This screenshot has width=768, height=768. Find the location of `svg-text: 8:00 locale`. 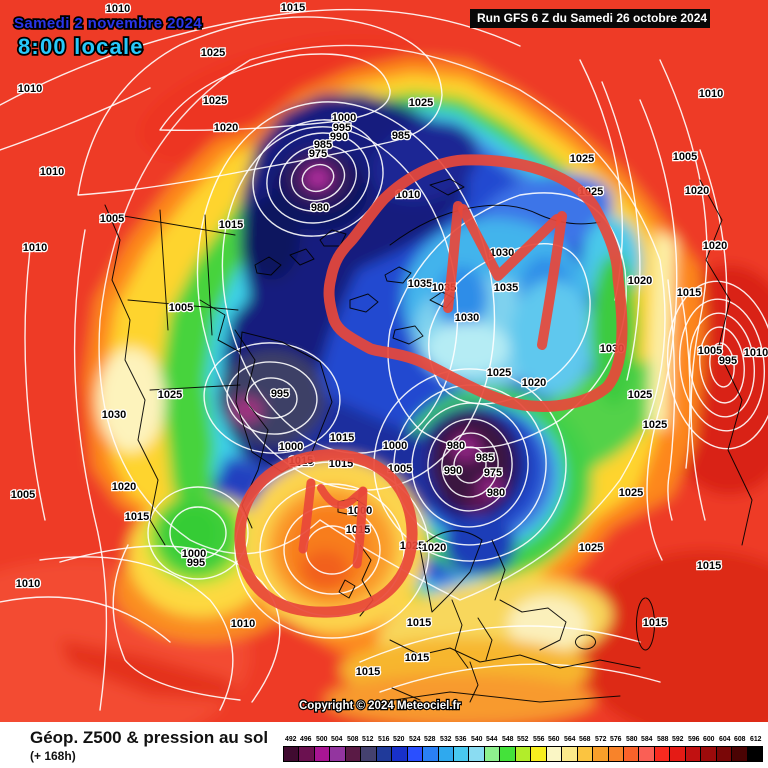

svg-text: 8:00 locale is located at coordinates (81, 46).